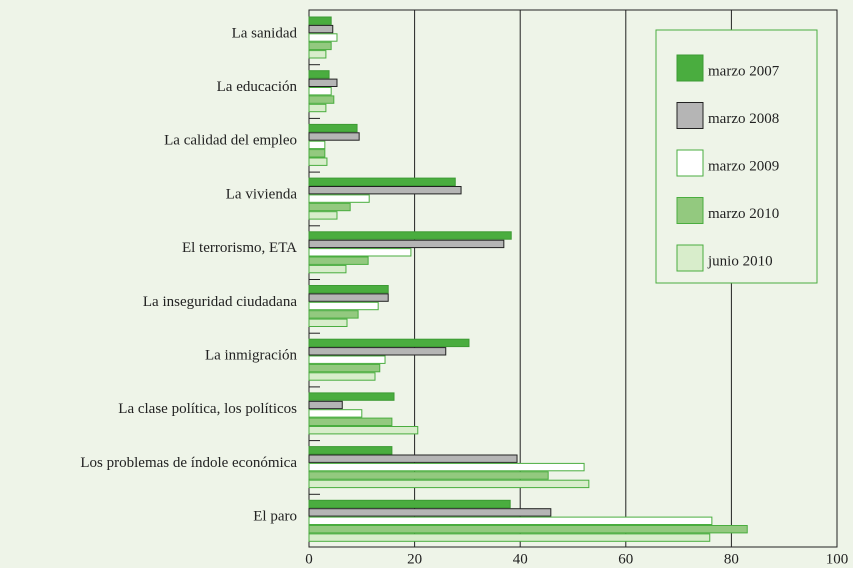 Image resolution: width=853 pixels, height=568 pixels. What do you see at coordinates (731, 559) in the screenshot?
I see `x-tick-label: 80` at bounding box center [731, 559].